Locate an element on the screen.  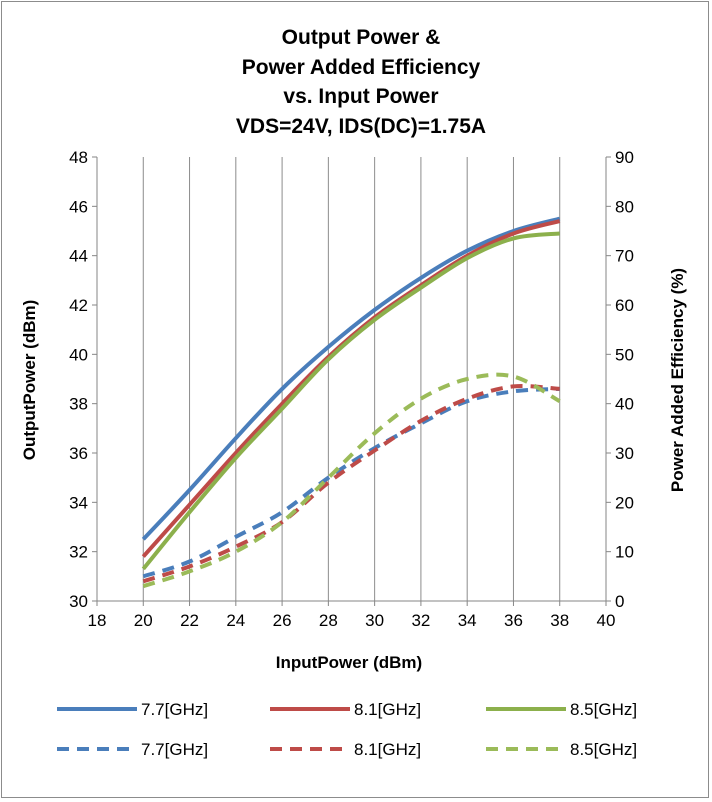
y-left-tick-label: 34 is located at coordinates (78, 502).